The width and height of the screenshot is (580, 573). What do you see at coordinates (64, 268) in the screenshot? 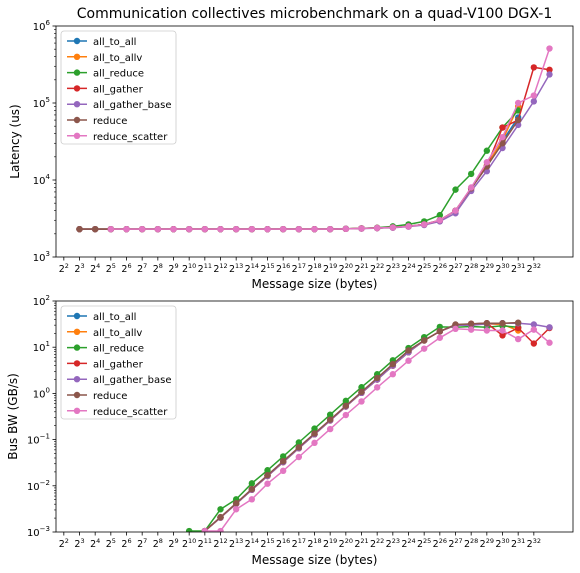
I see `x-tick-label: 22` at bounding box center [64, 268].